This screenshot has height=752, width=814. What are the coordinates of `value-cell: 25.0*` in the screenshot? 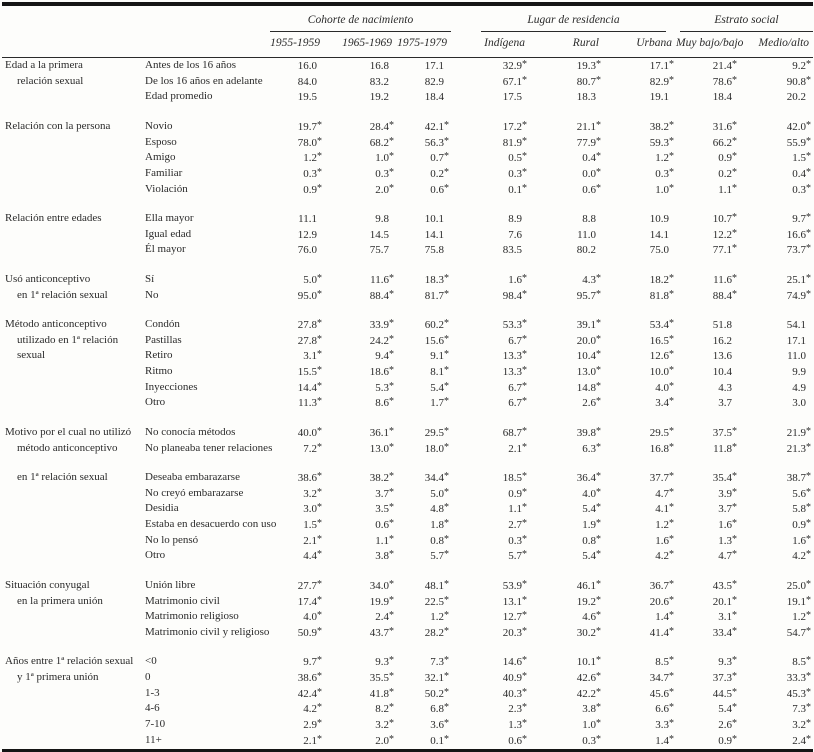 It's located at (799, 585).